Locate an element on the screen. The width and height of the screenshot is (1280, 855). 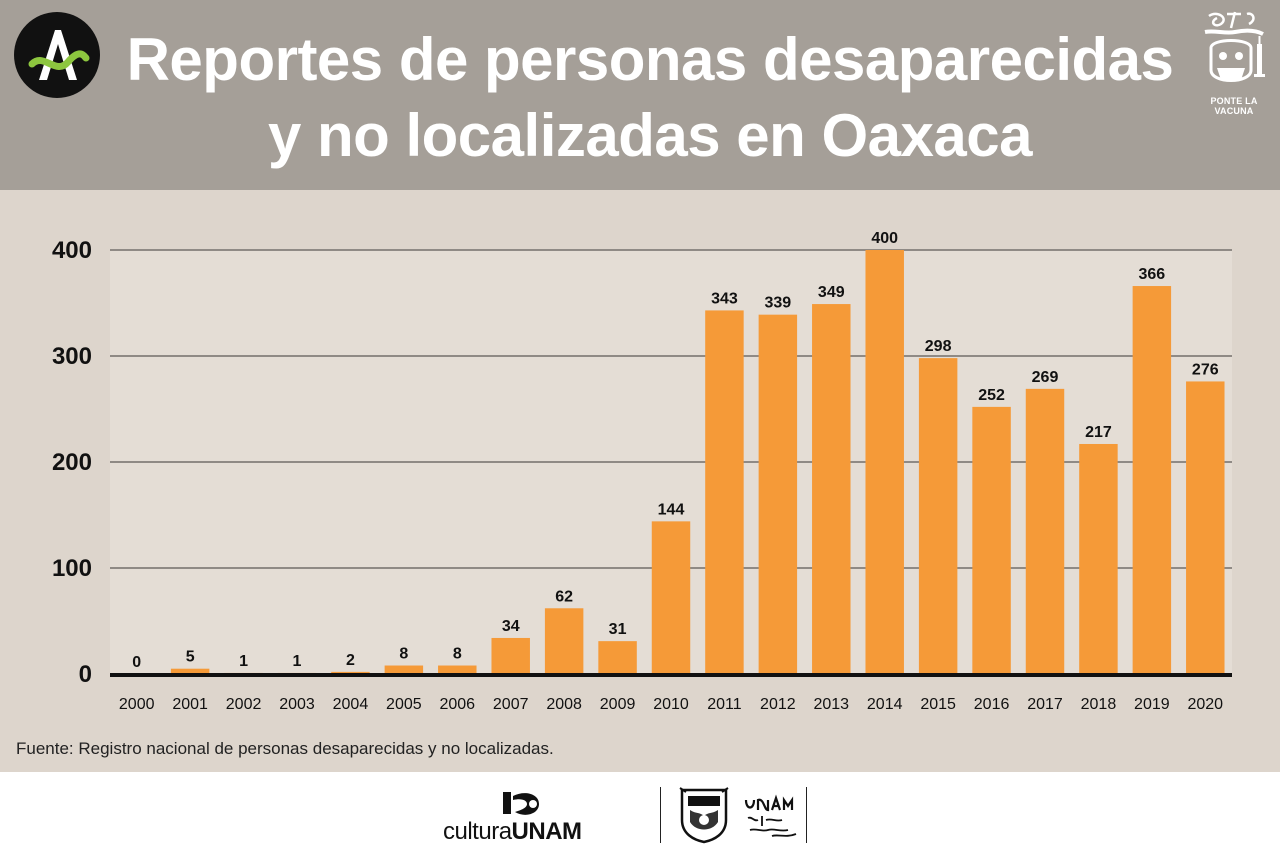
title-line-1: Reportes de personas desaparecidas is located at coordinates (650, 59).